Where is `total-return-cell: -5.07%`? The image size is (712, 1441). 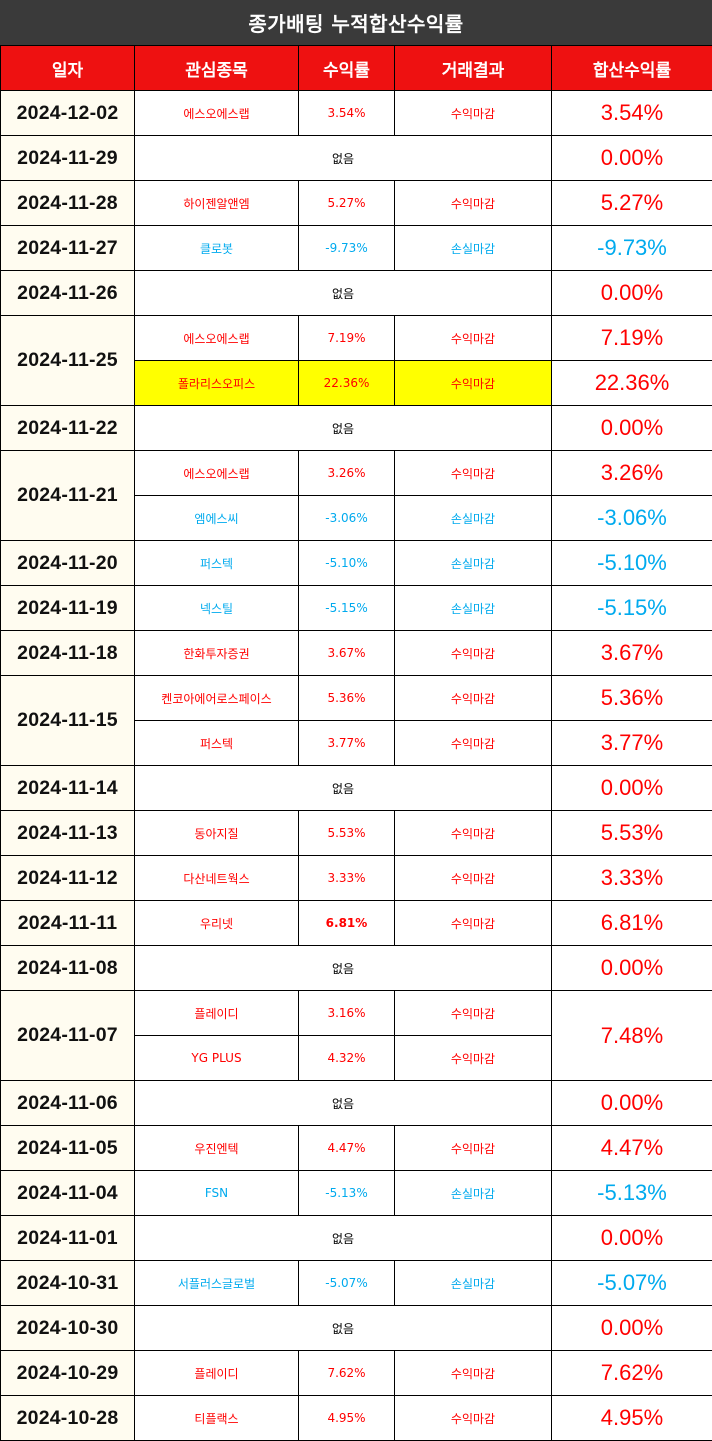
total-return-cell: -5.07% is located at coordinates (631, 1283).